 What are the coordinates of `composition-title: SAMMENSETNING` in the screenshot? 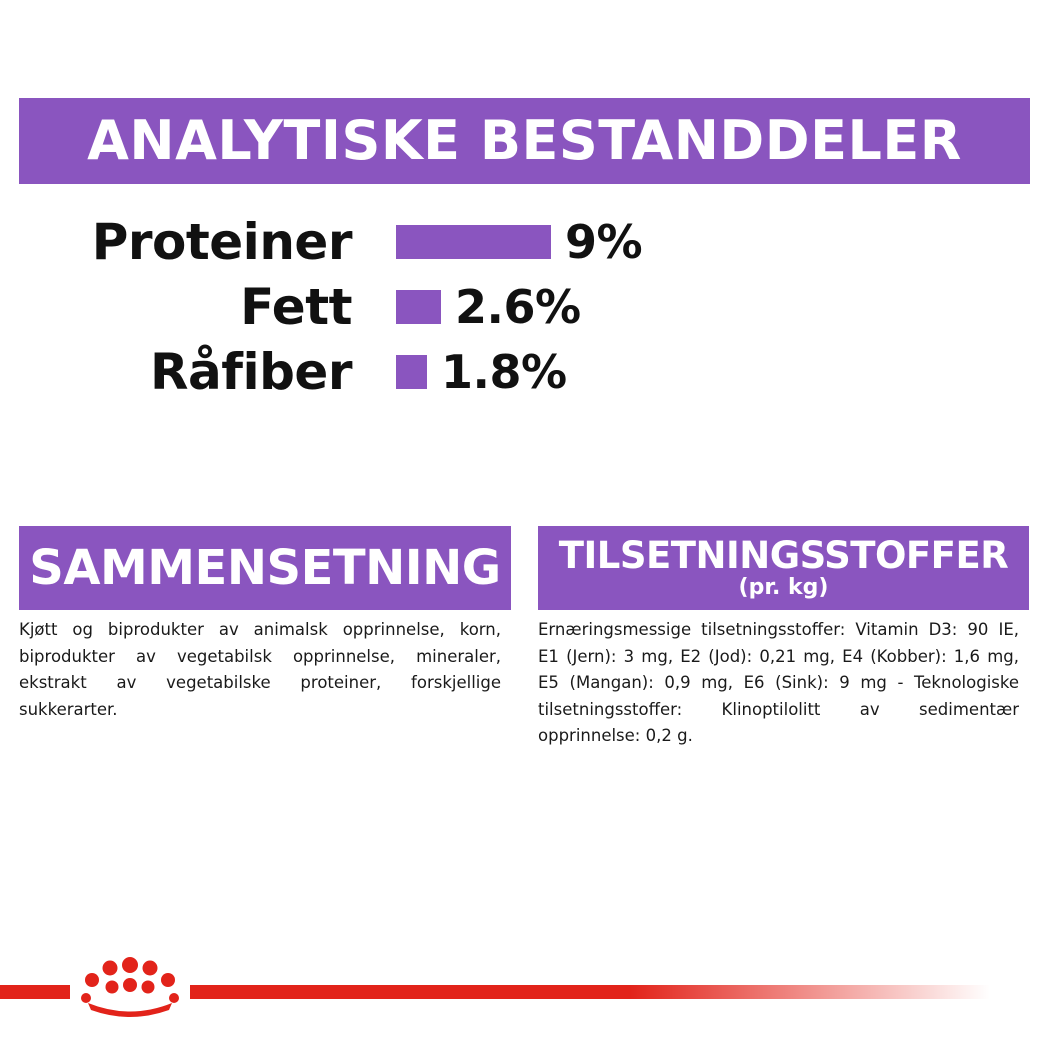 It's located at (265, 568).